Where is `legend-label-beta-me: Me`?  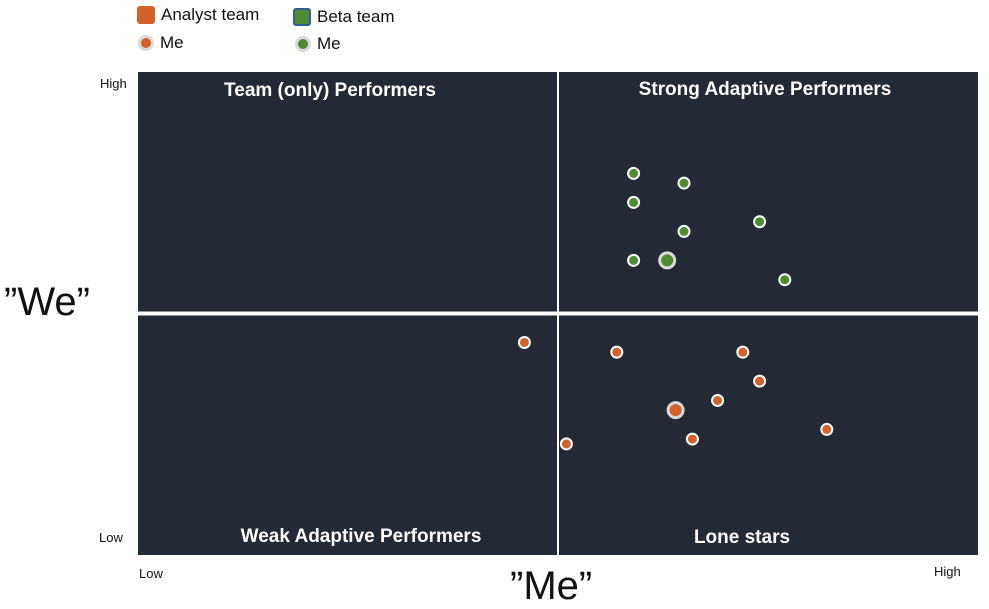
legend-label-beta-me: Me is located at coordinates (329, 43).